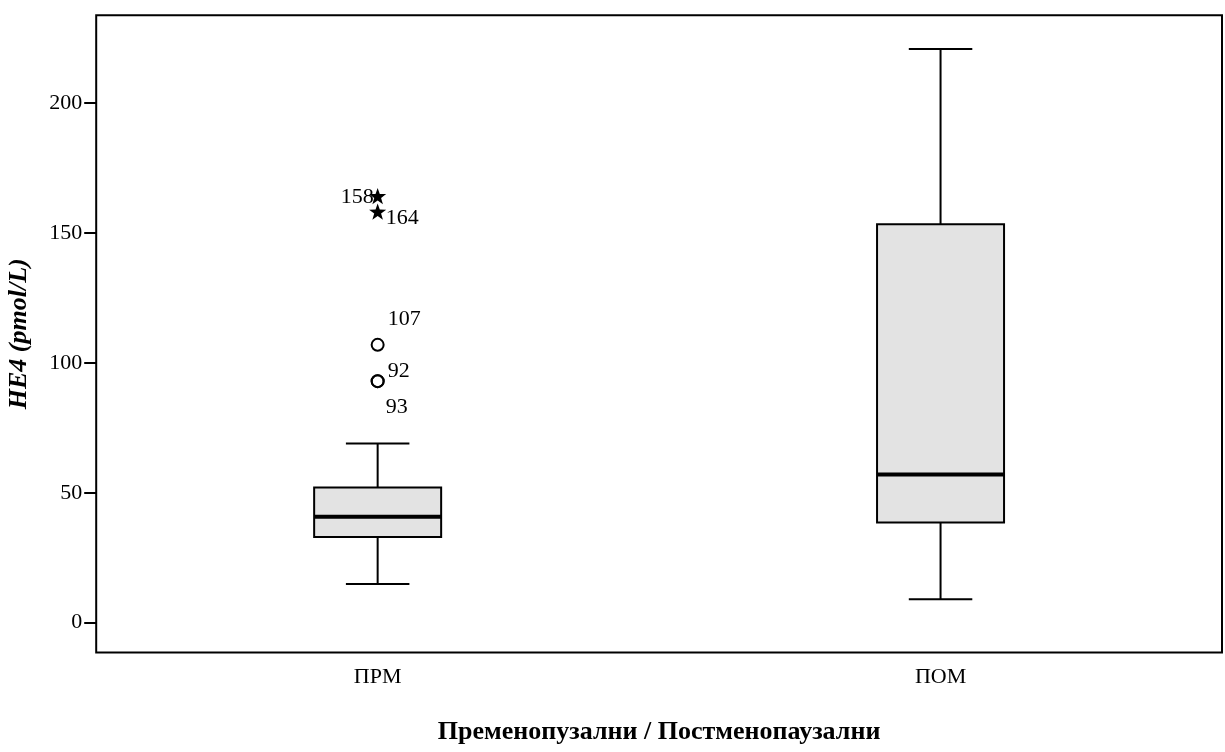 This screenshot has height=752, width=1225. What do you see at coordinates (396, 405) in the screenshot?
I see `annotation: 93` at bounding box center [396, 405].